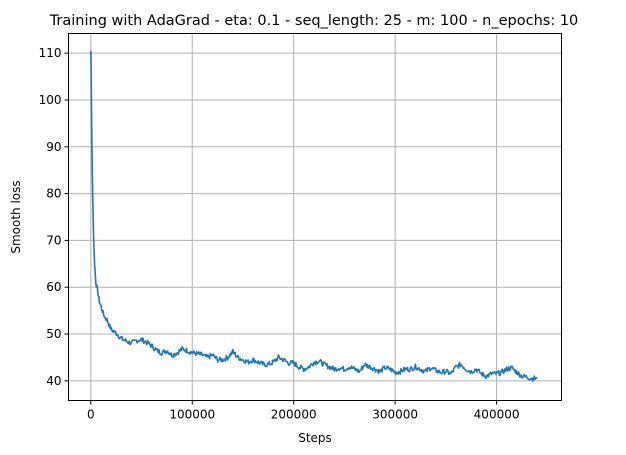  I want to click on y-tick-label: 90, so click(53, 147).